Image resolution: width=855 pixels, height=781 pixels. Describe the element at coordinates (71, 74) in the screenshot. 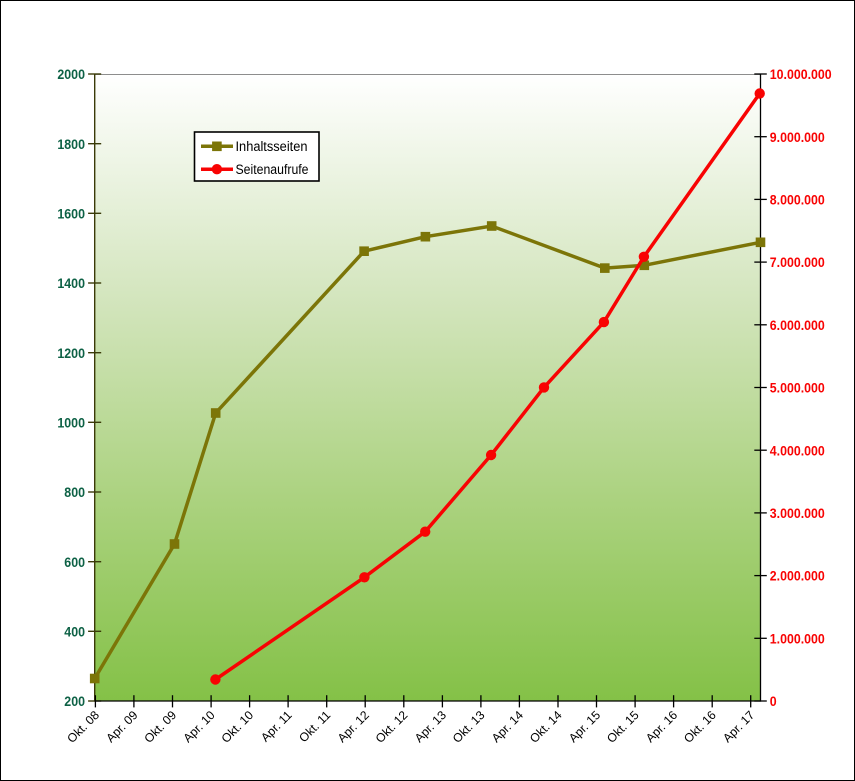

I see `svg-text: 2000` at that location.